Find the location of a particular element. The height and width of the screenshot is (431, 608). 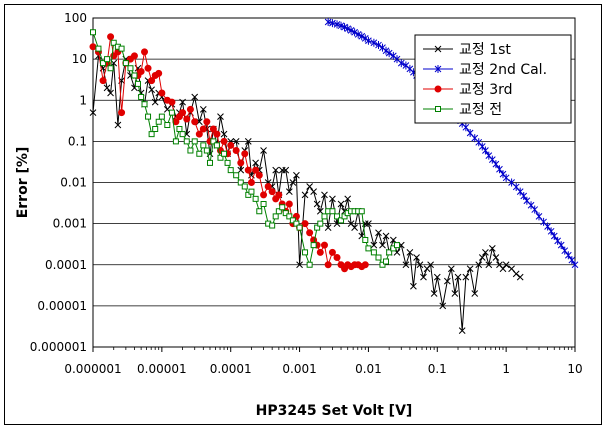

x-tick-label: 0.01 is located at coordinates (368, 369).